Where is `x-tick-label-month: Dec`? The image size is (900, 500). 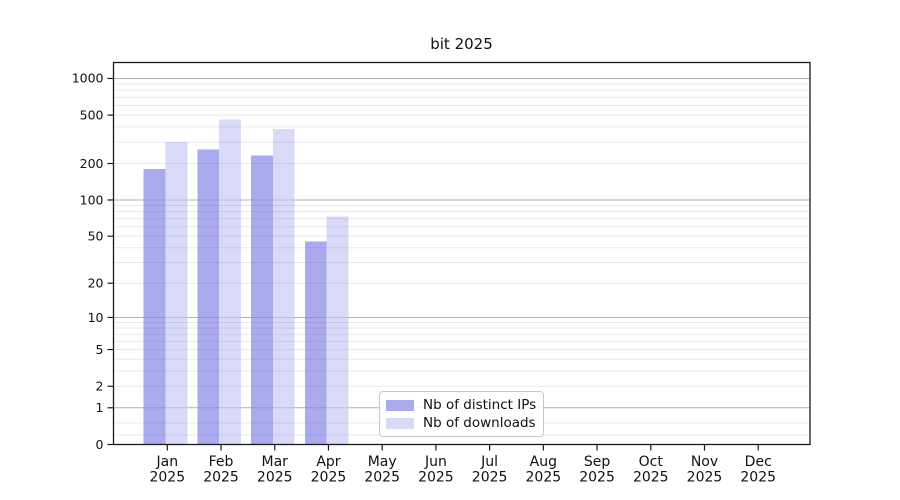
x-tick-label-month: Dec is located at coordinates (758, 462).